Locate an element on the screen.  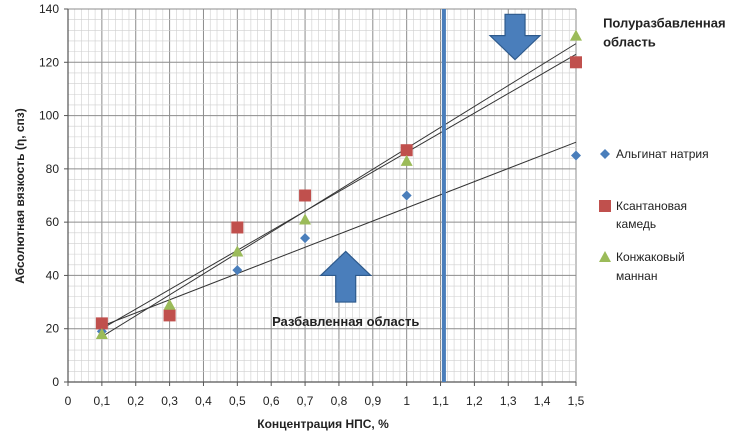
annotation-label: область is located at coordinates (629, 41).